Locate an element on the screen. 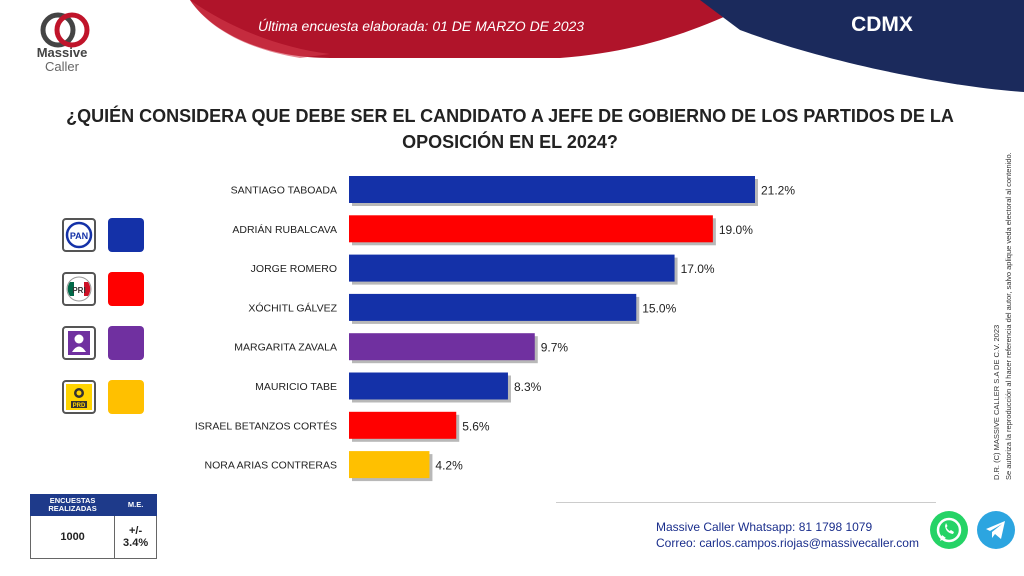  email-link: carlos.campos.riojas@massivecaller.com is located at coordinates (809, 543).